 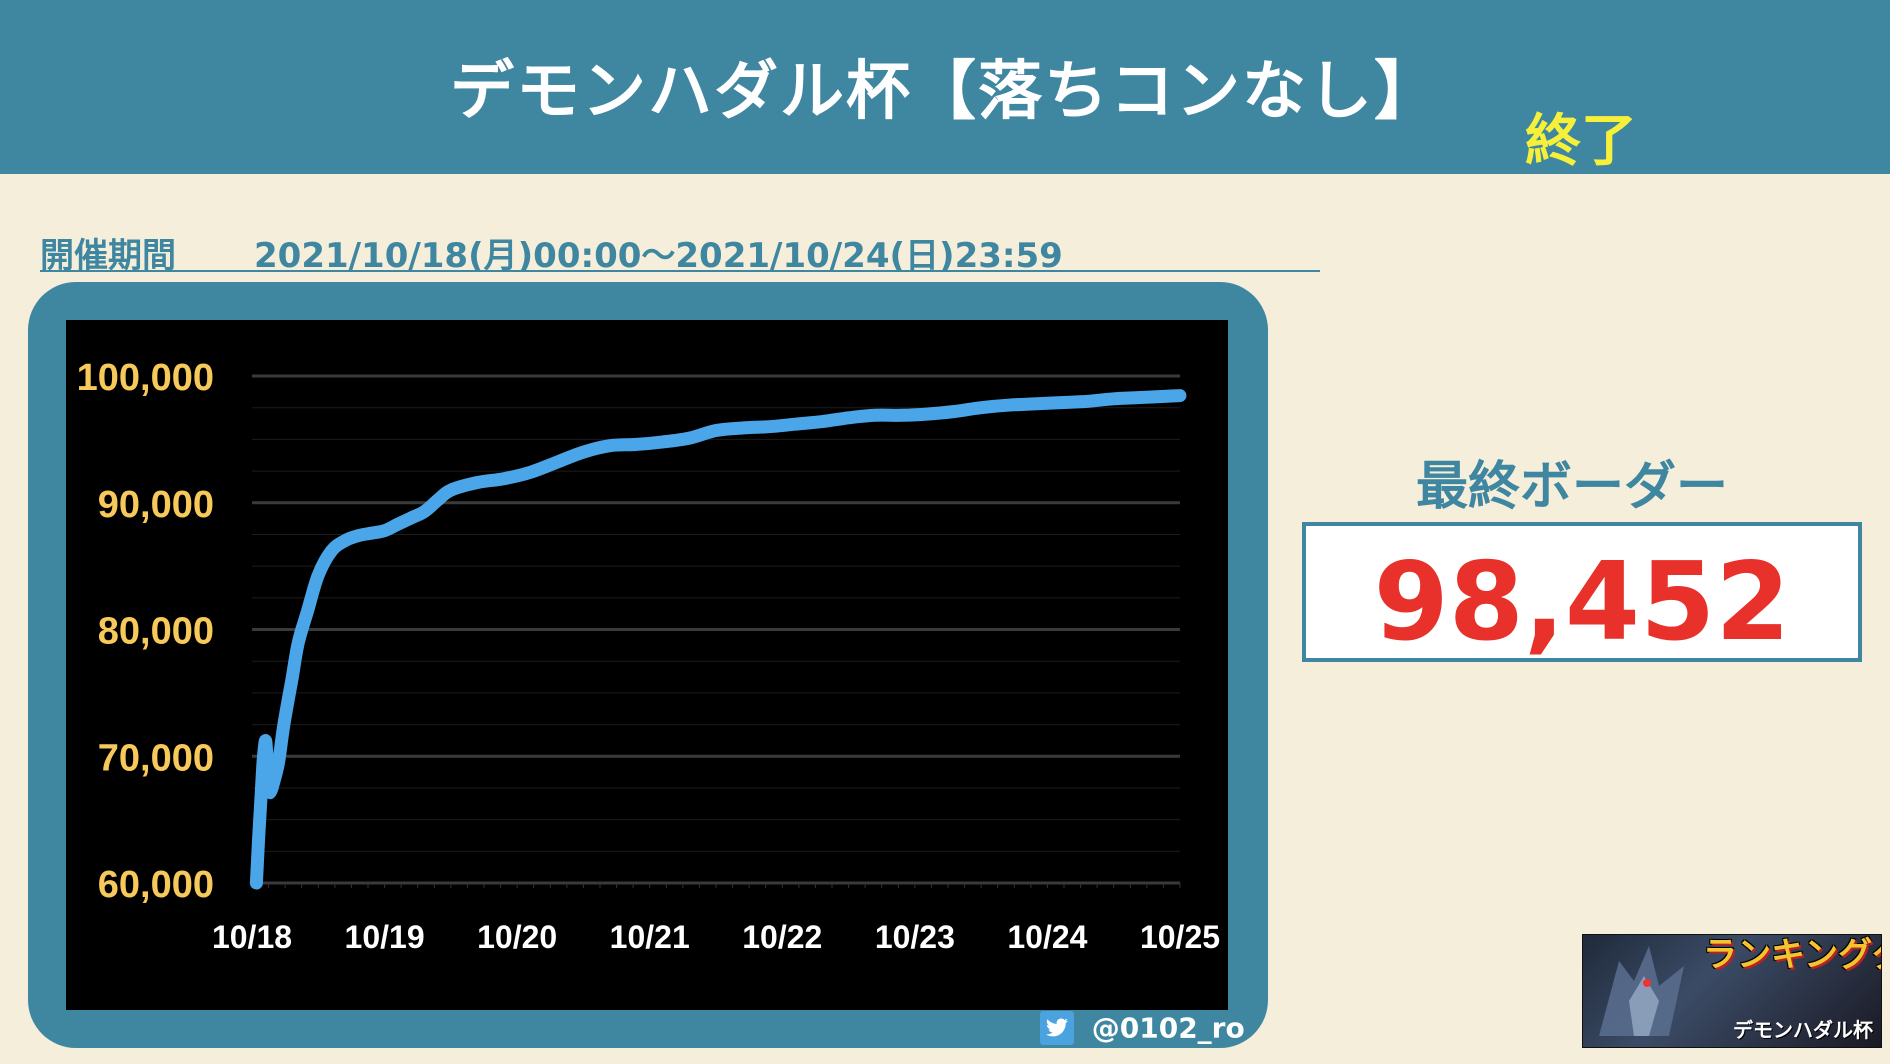 I want to click on y-tick-label: 70,000, so click(x=156, y=758).